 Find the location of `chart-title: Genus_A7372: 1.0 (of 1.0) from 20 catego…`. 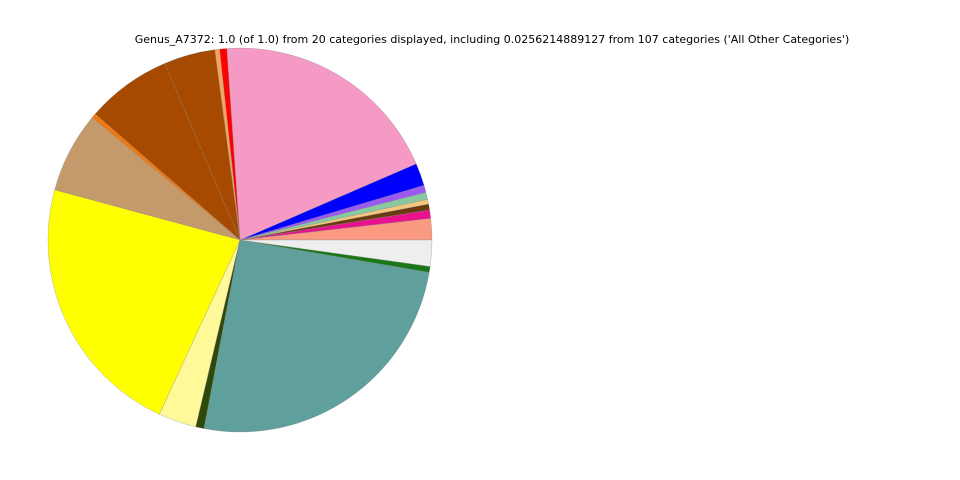

chart-title: Genus_A7372: 1.0 (of 1.0) from 20 catego… is located at coordinates (492, 39).